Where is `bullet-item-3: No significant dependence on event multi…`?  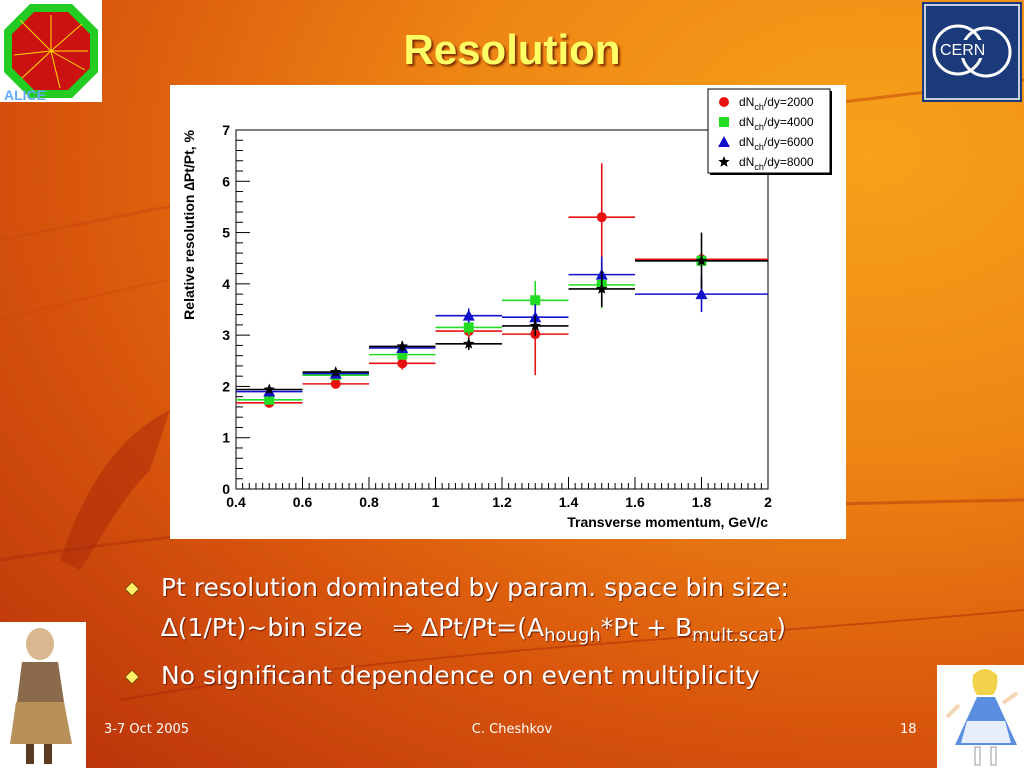
bullet-item-3: No significant dependence on event multi… is located at coordinates (525, 676).